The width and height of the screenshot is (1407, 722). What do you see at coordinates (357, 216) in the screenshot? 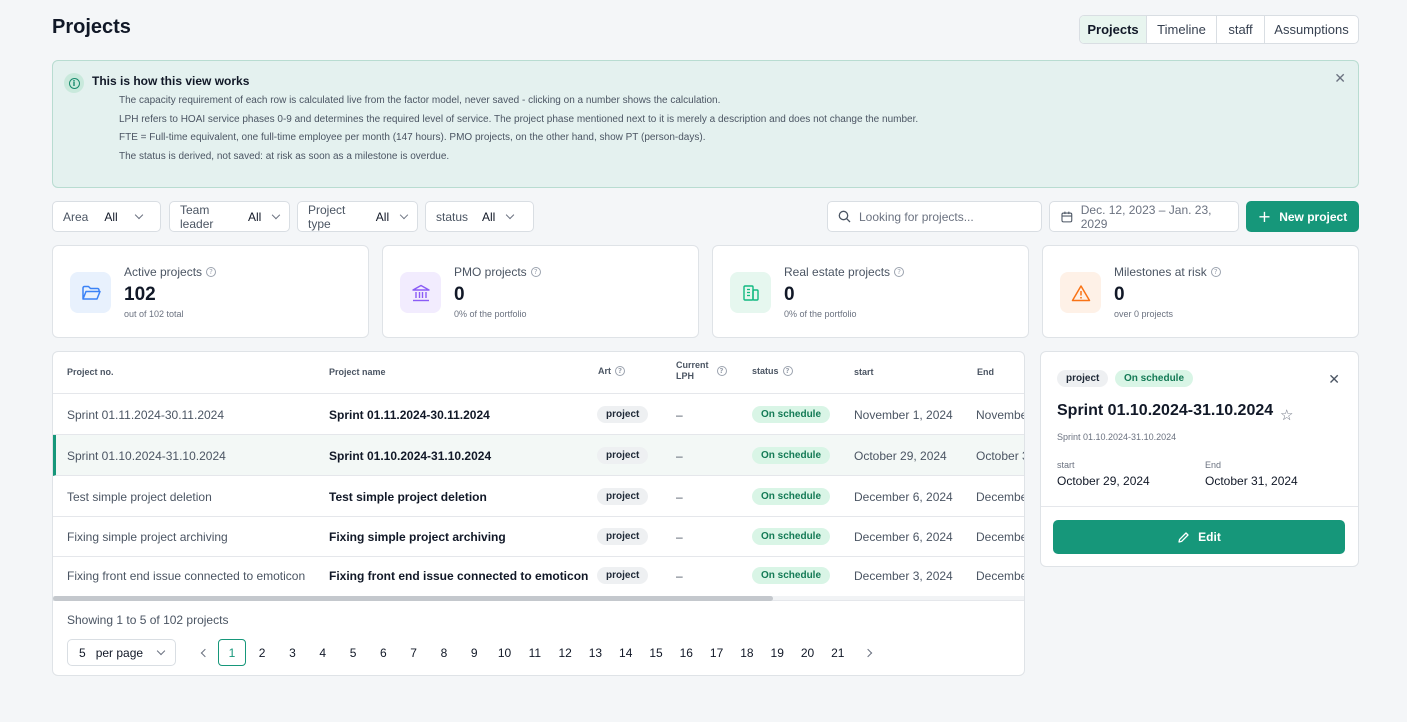
I see `project-type-filter: Project type All` at bounding box center [357, 216].